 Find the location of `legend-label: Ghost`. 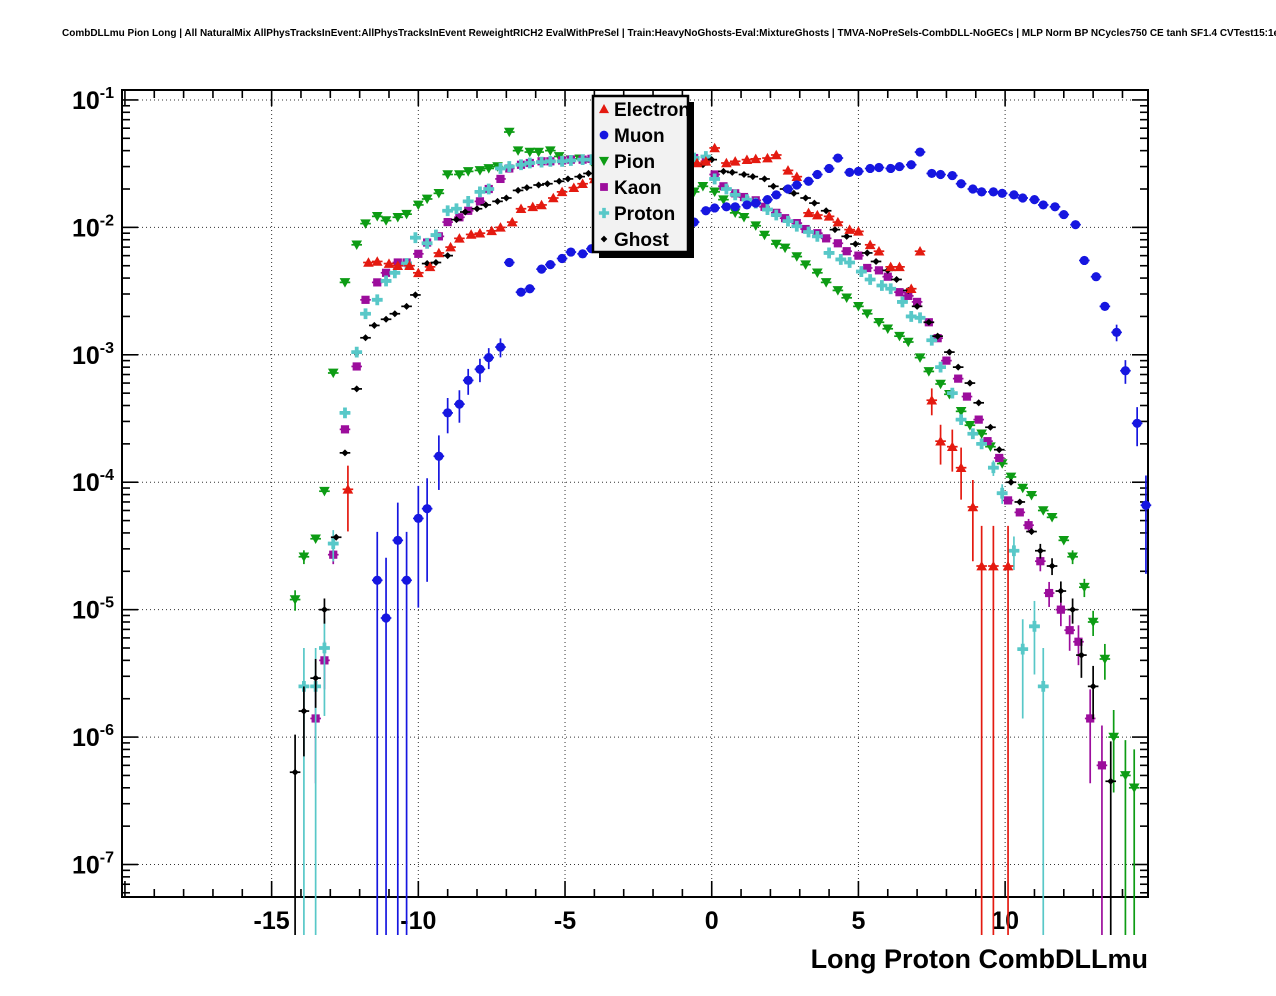

legend-label: Ghost is located at coordinates (642, 240).